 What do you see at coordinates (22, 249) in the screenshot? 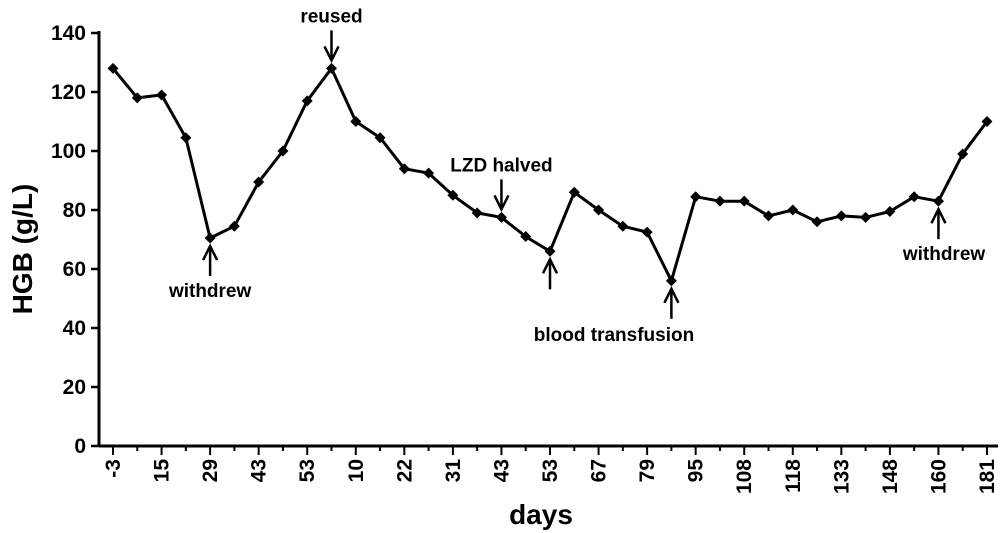
I see `y-axis-title: HGB (g/L)` at bounding box center [22, 249].